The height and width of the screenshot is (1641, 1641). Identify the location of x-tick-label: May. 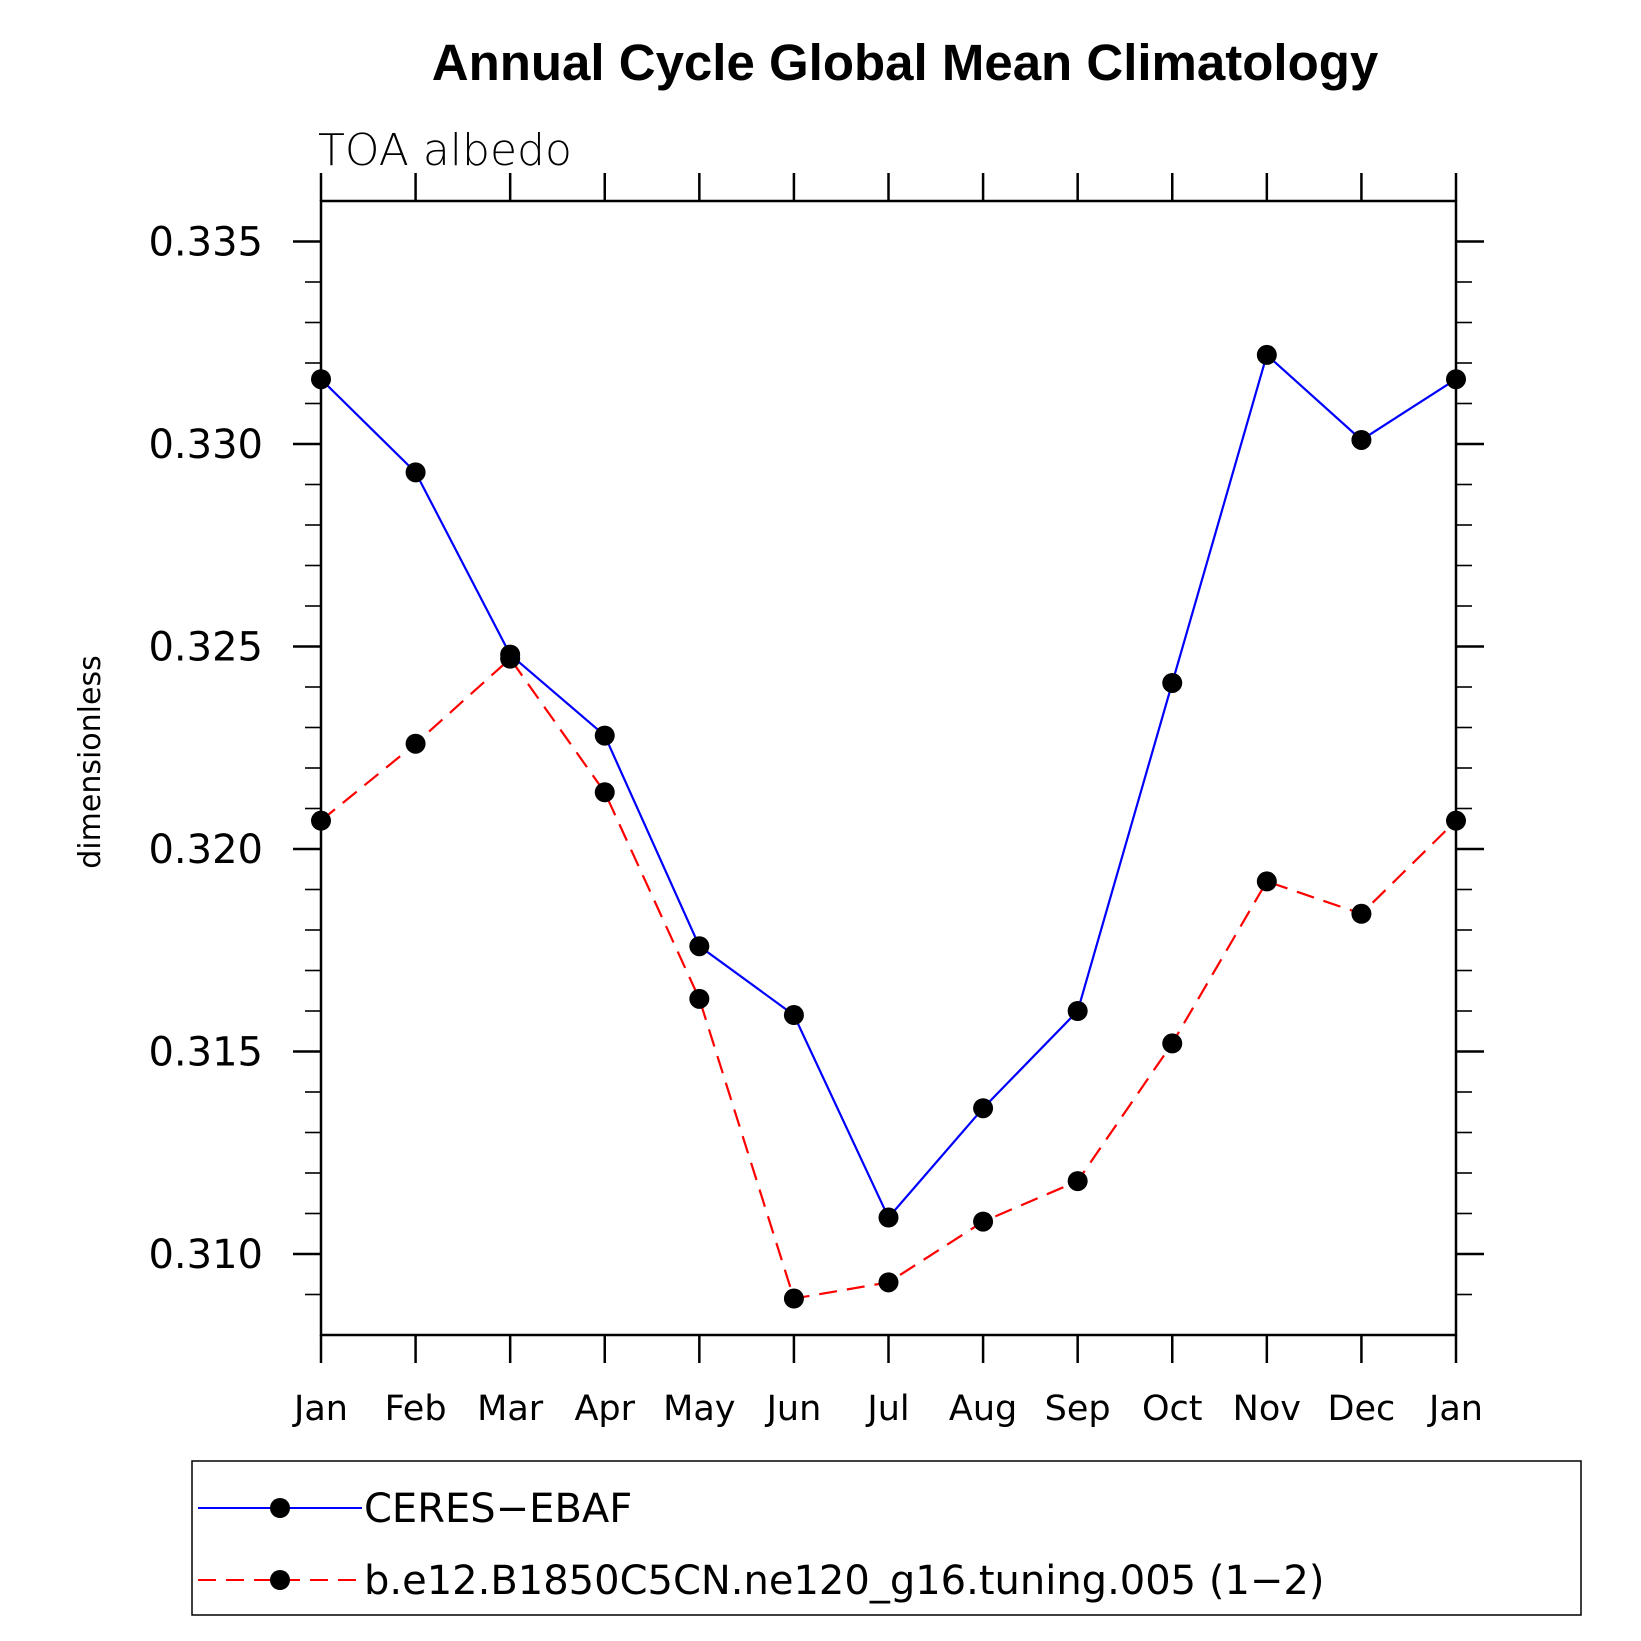
(699, 1409).